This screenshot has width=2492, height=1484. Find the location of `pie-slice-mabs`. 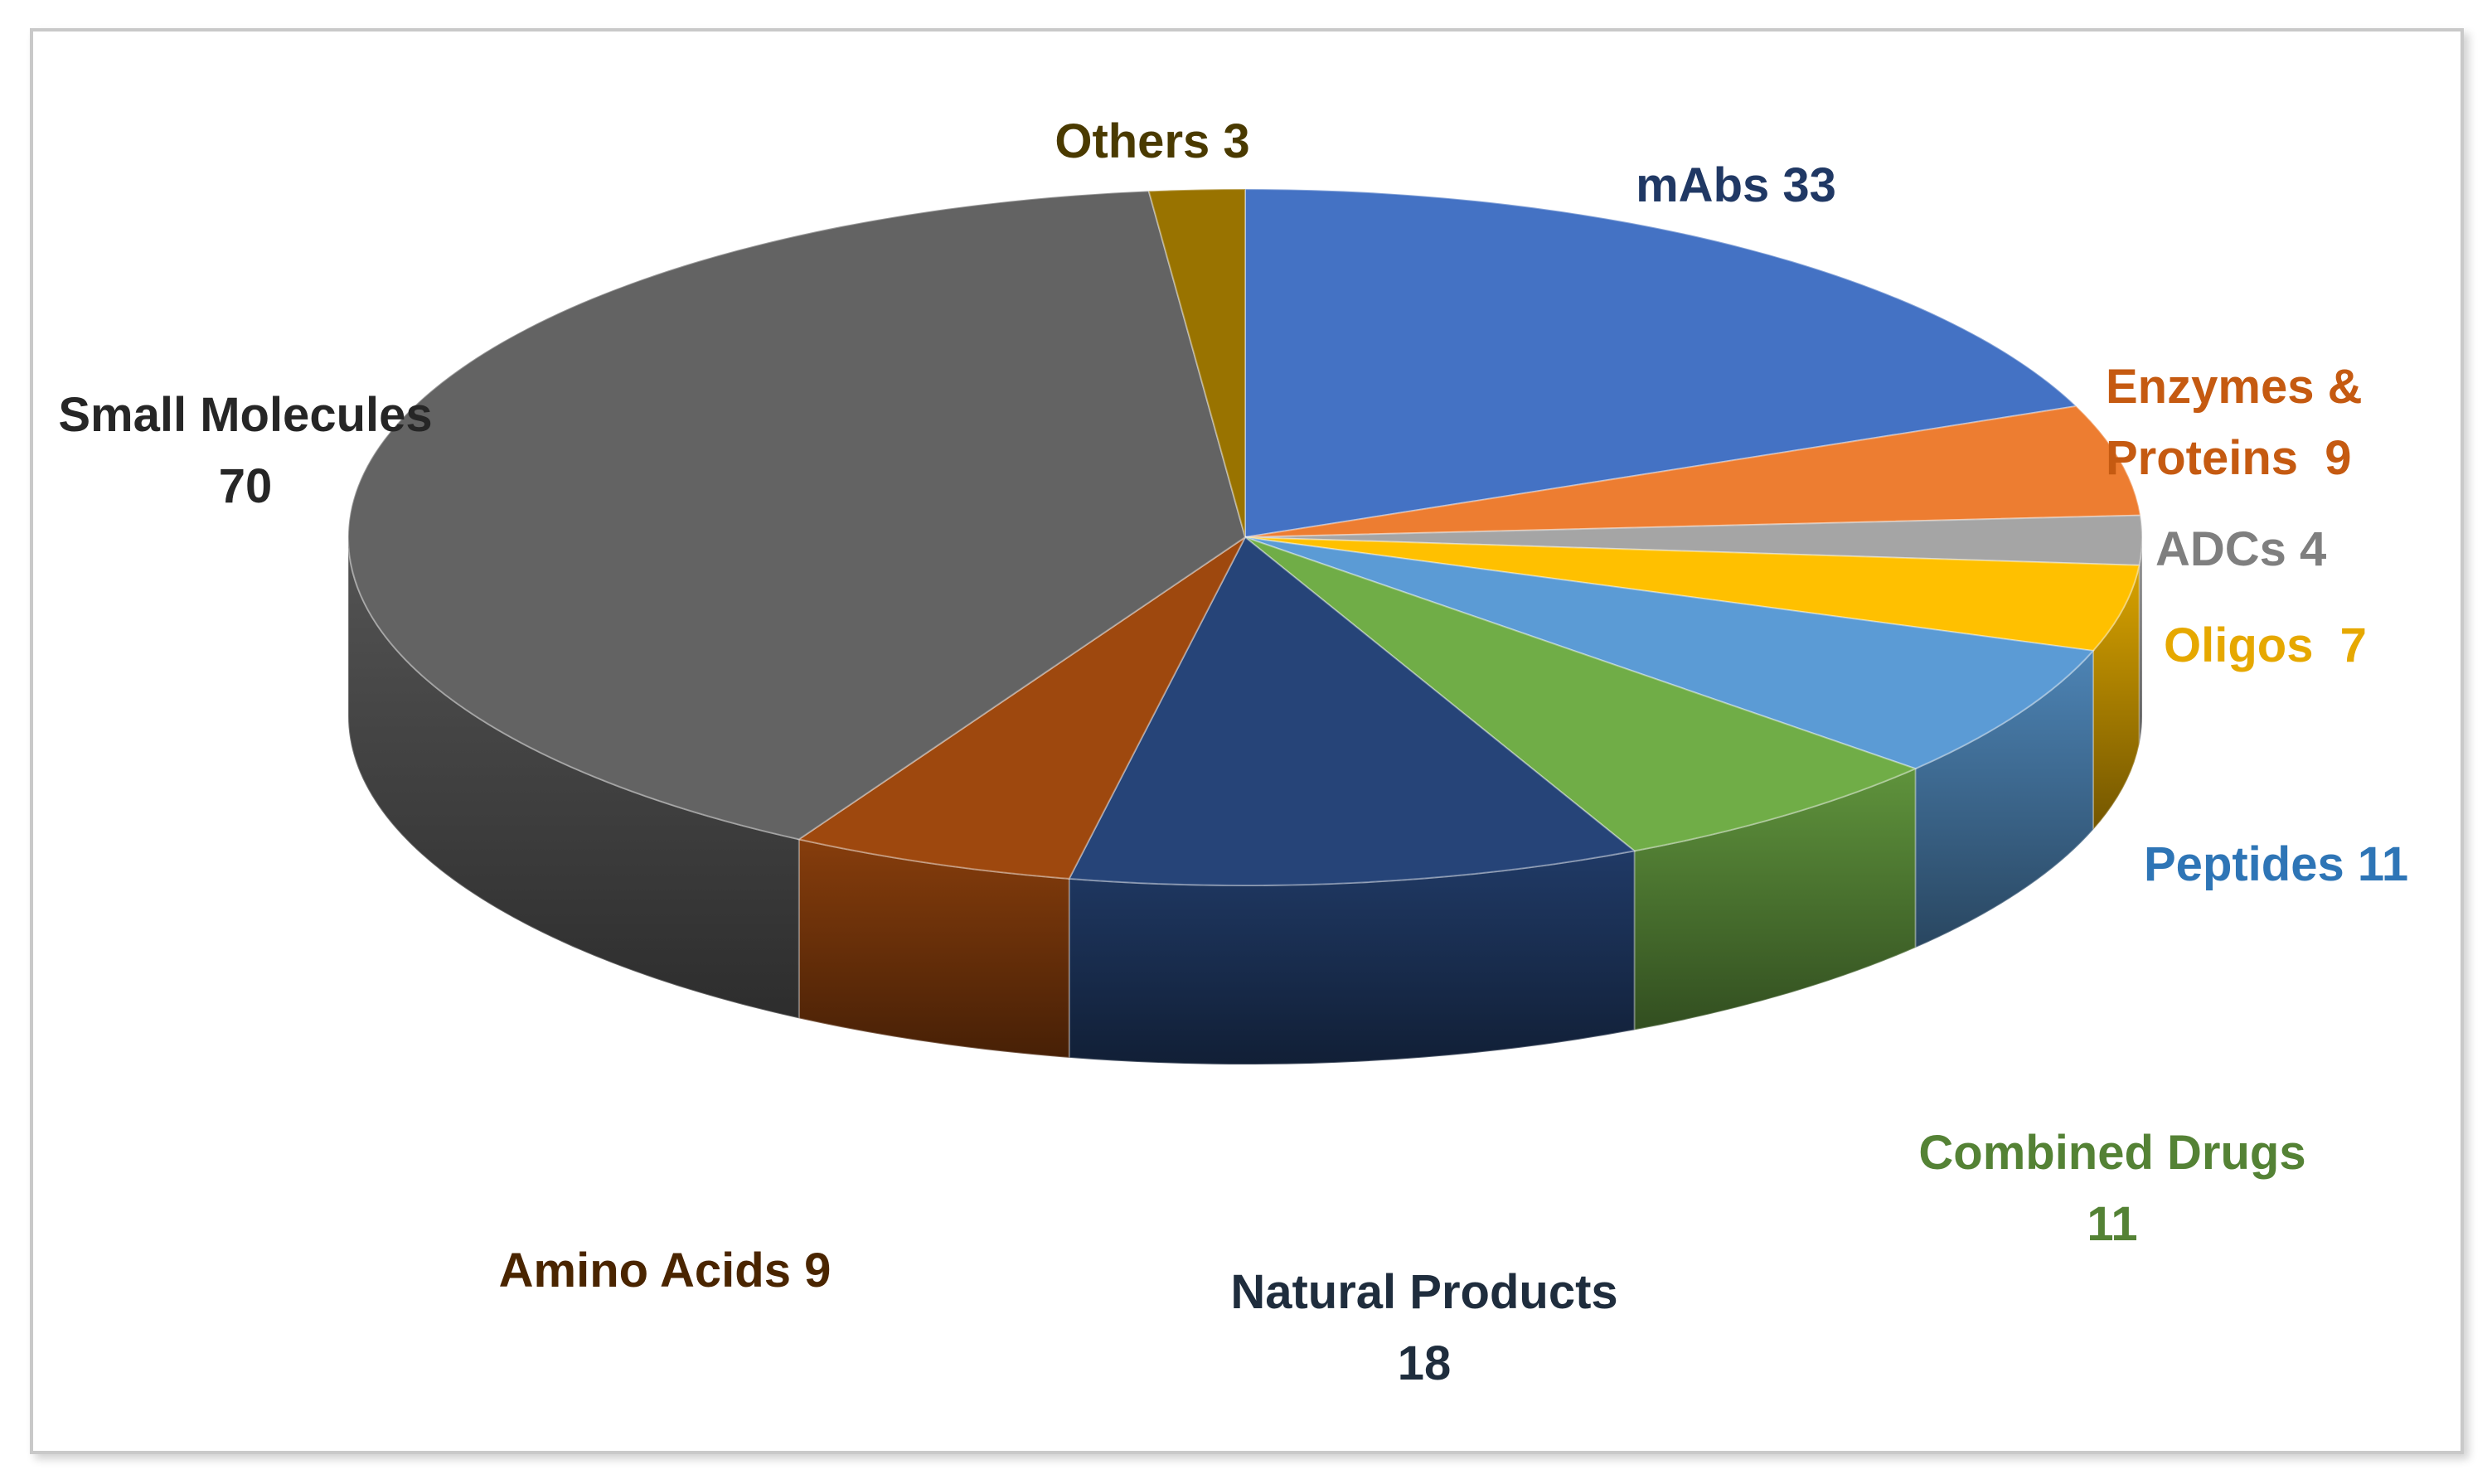

pie-slice-mabs is located at coordinates (1661, 363).